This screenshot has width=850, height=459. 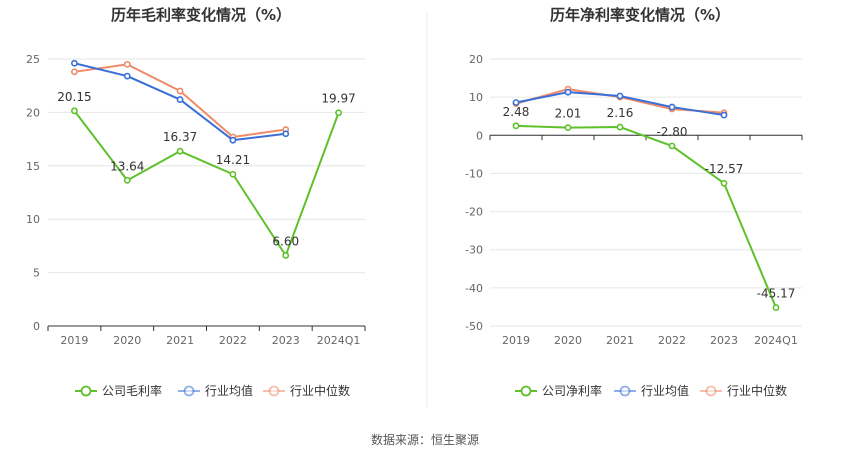 What do you see at coordinates (127, 166) in the screenshot?
I see `chart1-data-label: 13.64` at bounding box center [127, 166].